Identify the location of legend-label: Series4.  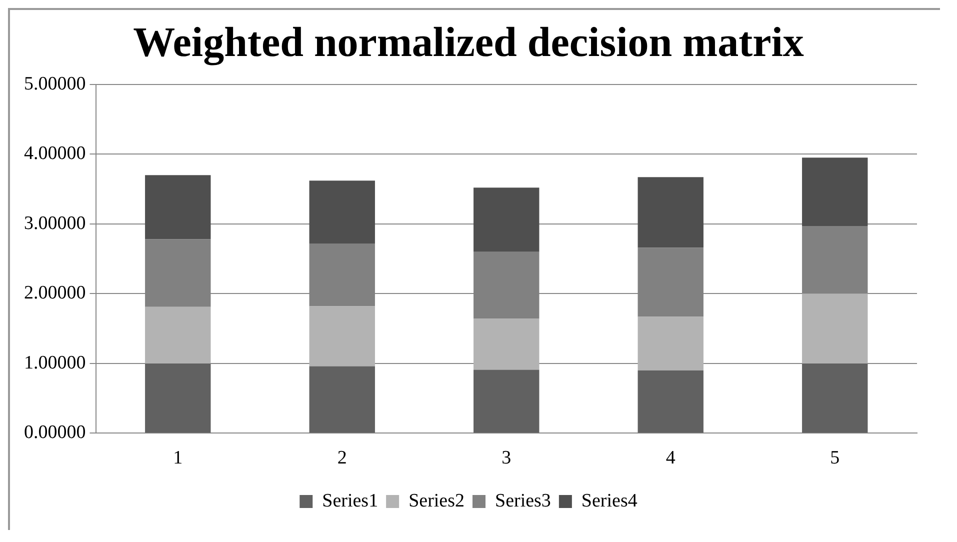
(609, 501).